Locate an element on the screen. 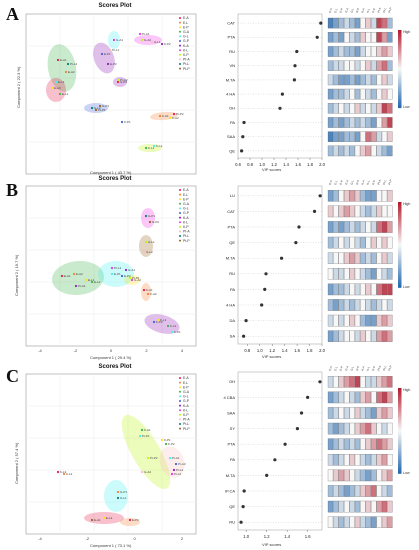 The width and height of the screenshot is (419, 550). legend-label: G-P is located at coordinates (186, 401).